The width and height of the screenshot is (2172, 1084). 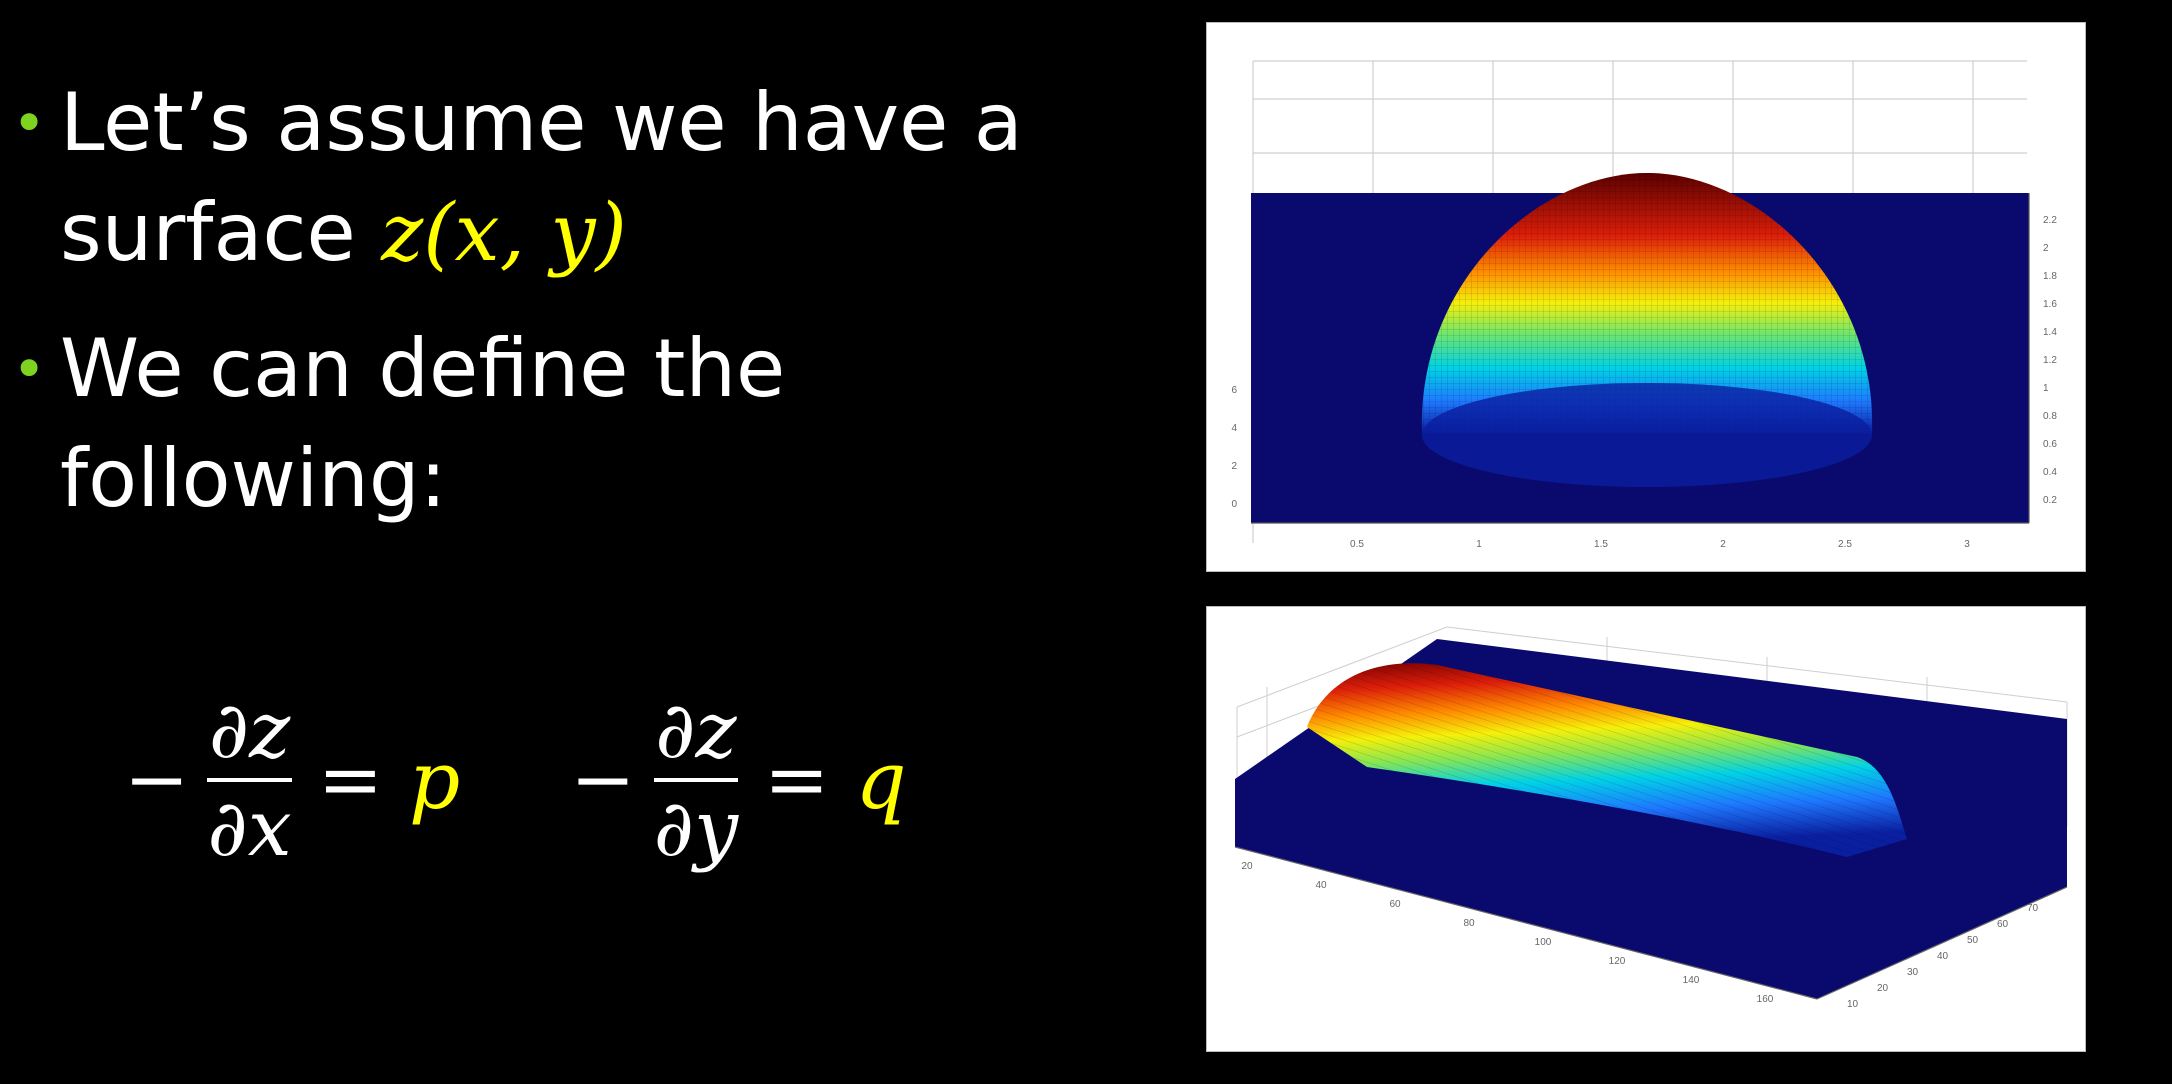 I want to click on x-tick-label: 120, so click(x=1617, y=961).